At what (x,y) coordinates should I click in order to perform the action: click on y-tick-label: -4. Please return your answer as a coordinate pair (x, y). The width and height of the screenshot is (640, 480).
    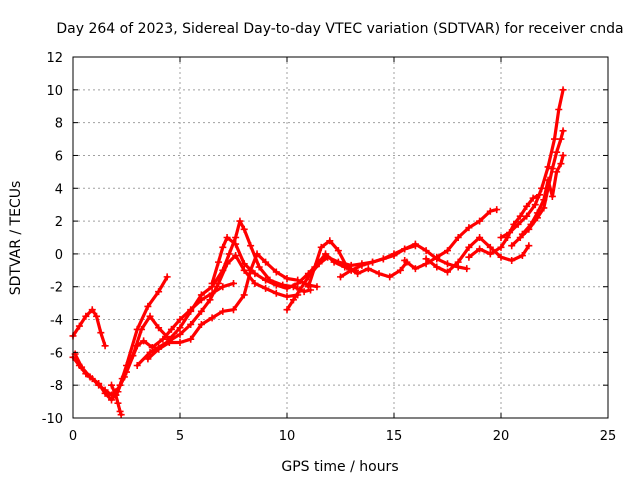
    Looking at the image, I should click on (56, 321).